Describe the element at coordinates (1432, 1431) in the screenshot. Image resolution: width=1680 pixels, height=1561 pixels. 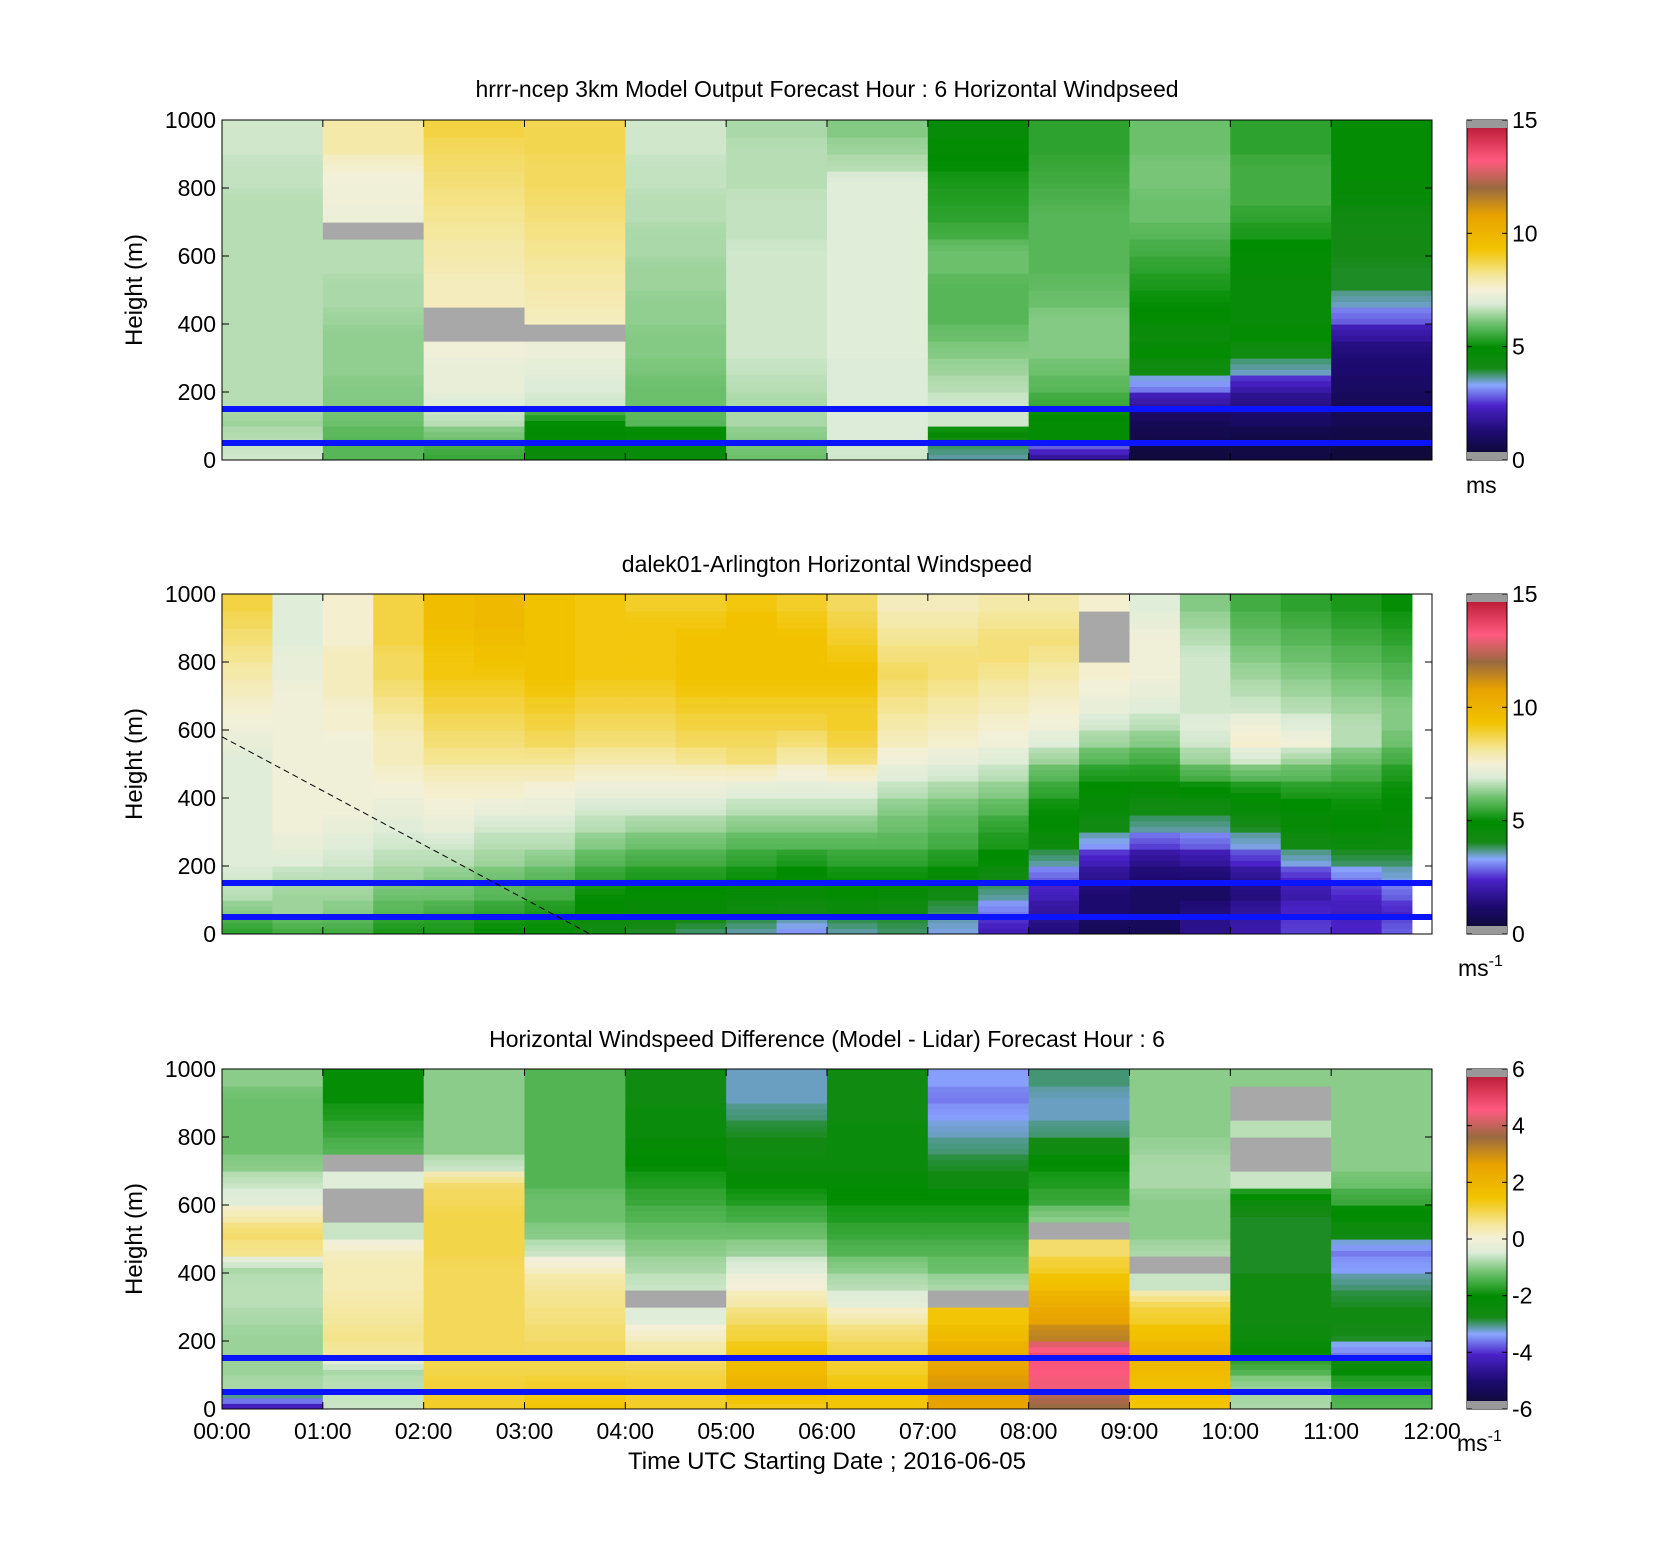
I see `x-tick-label: 12:00` at that location.